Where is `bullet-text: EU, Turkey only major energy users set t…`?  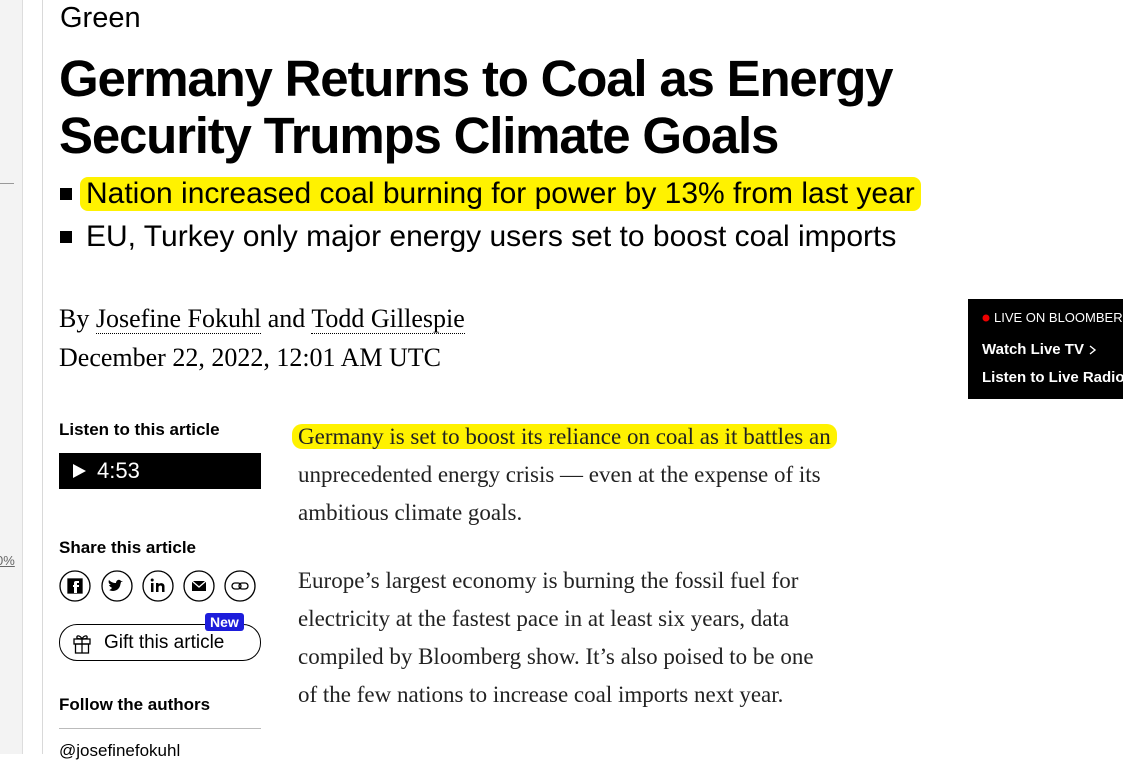
bullet-text: EU, Turkey only major energy users set t… is located at coordinates (491, 236).